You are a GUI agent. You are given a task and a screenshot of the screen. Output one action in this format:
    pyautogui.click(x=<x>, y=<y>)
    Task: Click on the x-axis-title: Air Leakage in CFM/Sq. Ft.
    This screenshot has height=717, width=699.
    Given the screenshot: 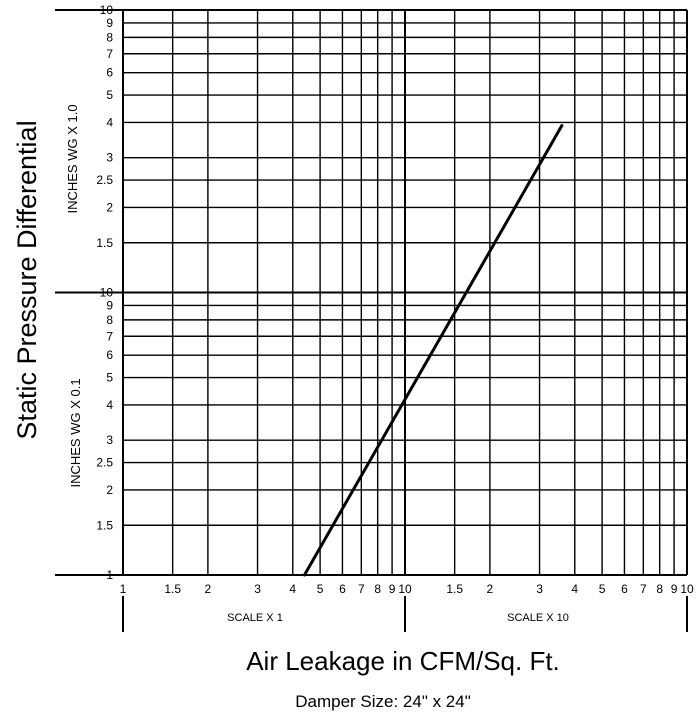 What is the action you would take?
    pyautogui.click(x=403, y=661)
    